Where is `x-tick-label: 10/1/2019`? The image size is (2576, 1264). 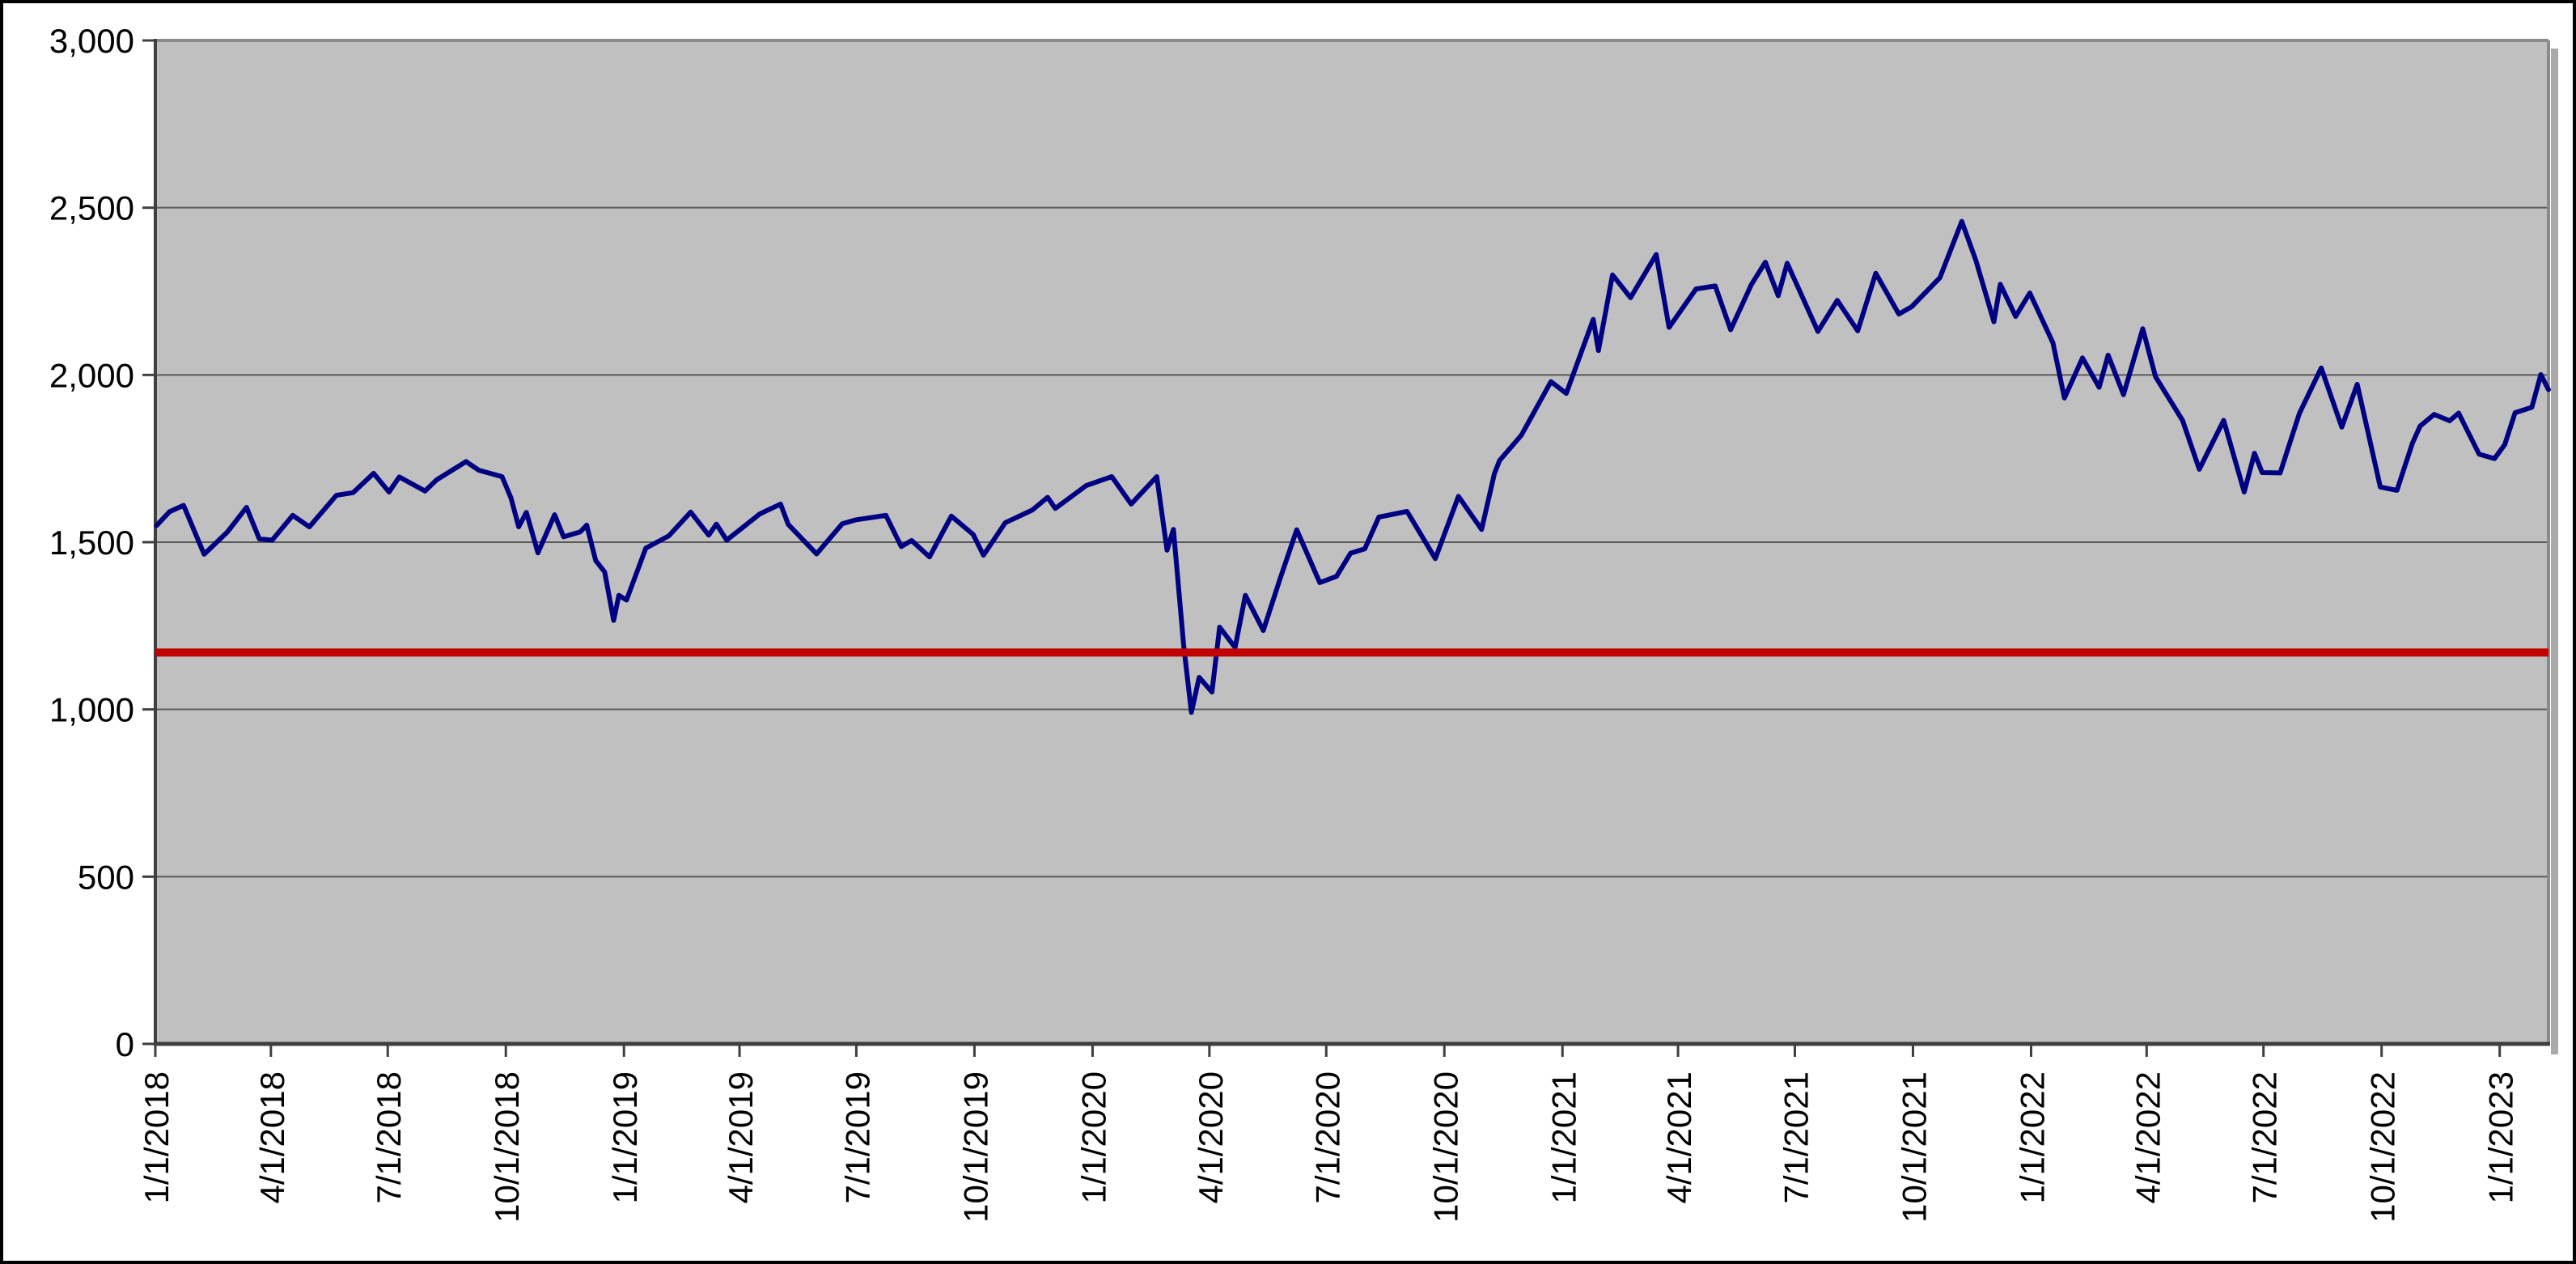 x-tick-label: 10/1/2019 is located at coordinates (975, 1147).